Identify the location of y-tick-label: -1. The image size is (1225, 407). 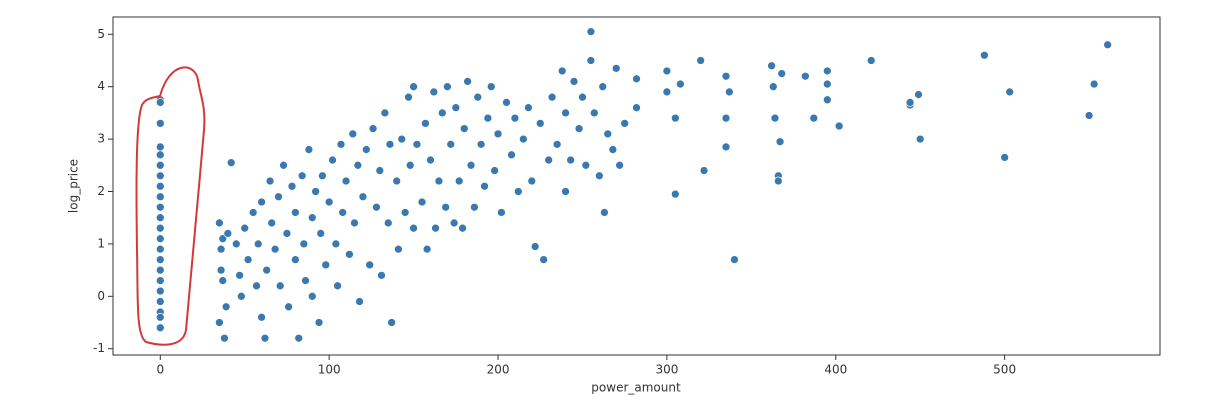
(99, 348).